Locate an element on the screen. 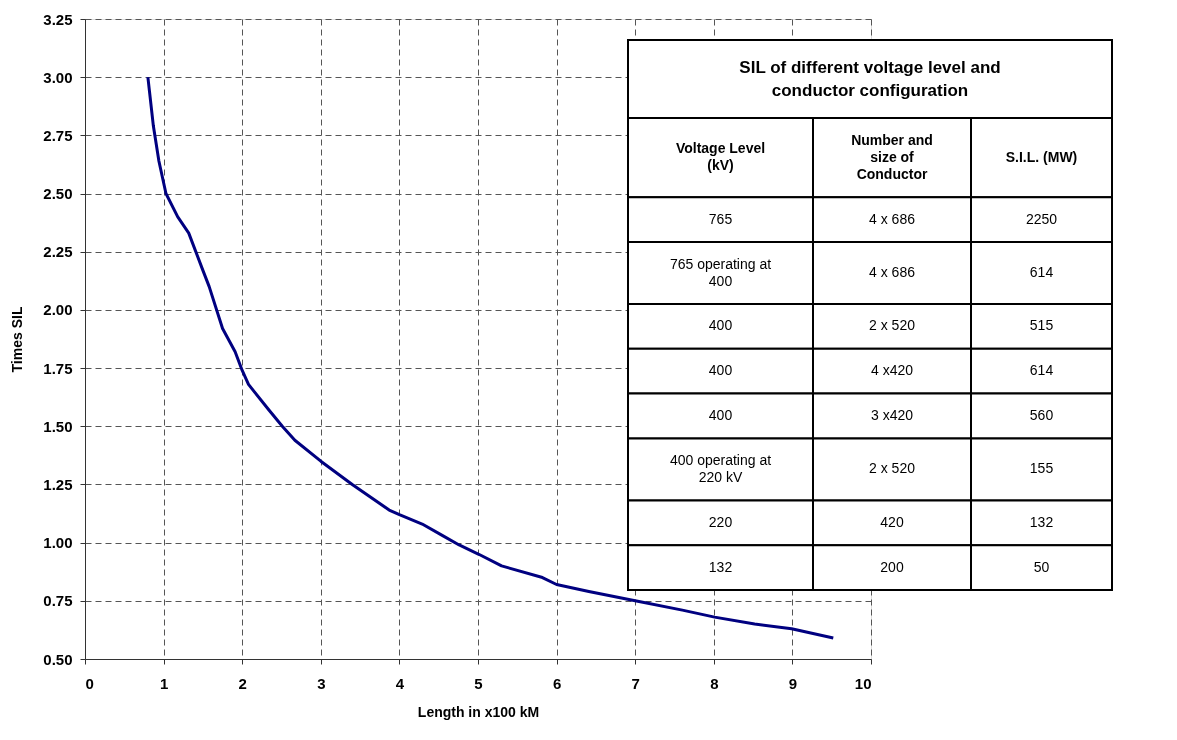 This screenshot has width=1177, height=740. y-tick-label: 0.75 is located at coordinates (58, 601).